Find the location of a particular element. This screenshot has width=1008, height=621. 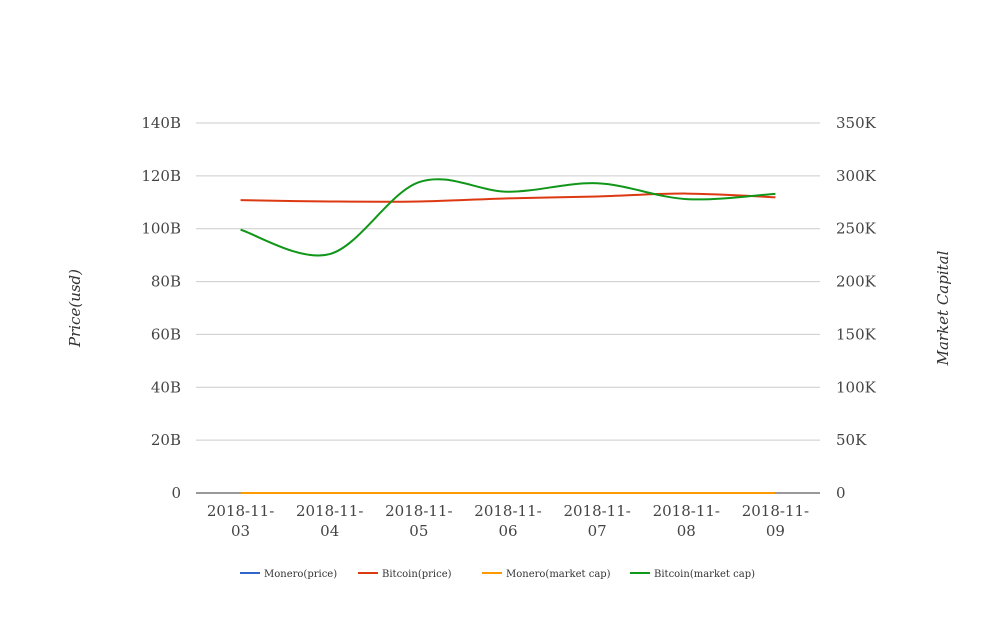

left-tick-label: 0 is located at coordinates (176, 493).